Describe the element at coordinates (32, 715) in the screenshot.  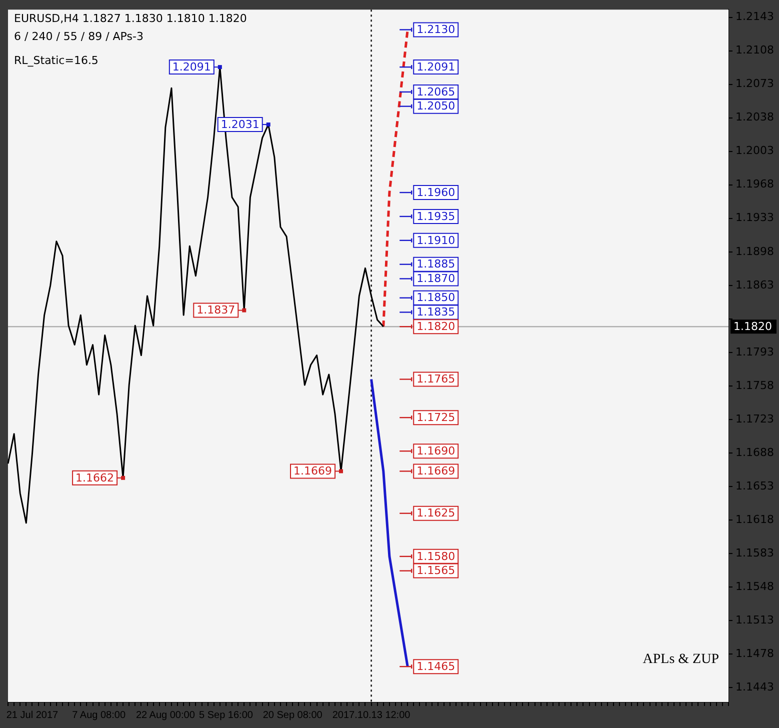
I see `x-tick-label: 21 Jul 2017` at that location.